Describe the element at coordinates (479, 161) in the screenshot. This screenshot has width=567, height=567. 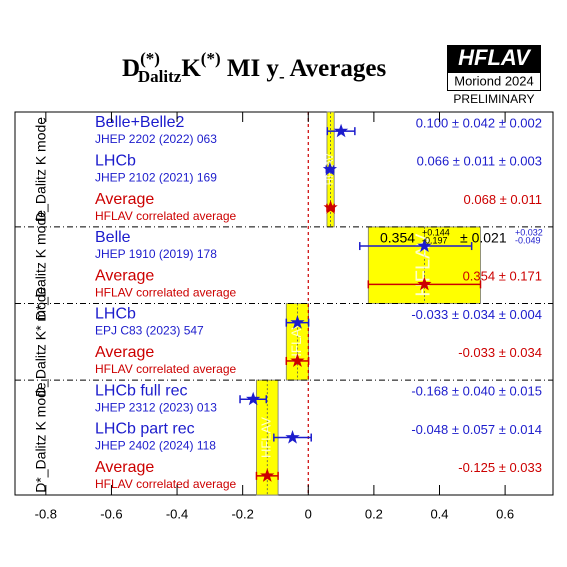
I see `value-label: 0.066 ± 0.011 ± 0.003` at that location.